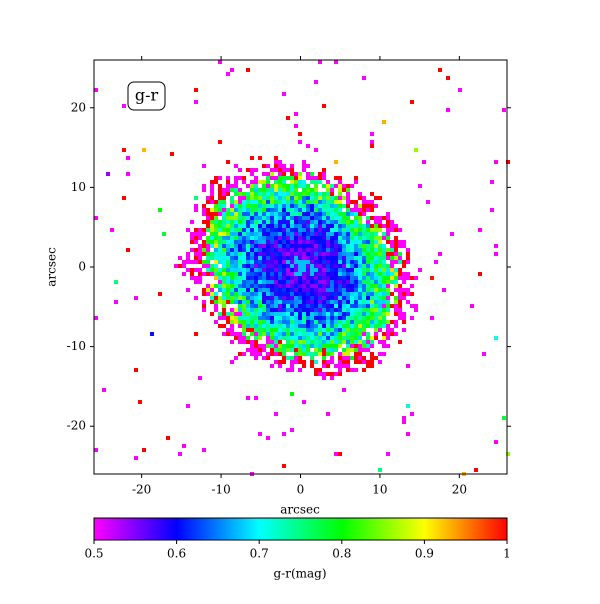  Describe the element at coordinates (76, 346) in the screenshot. I see `y-tick-label: -10` at that location.